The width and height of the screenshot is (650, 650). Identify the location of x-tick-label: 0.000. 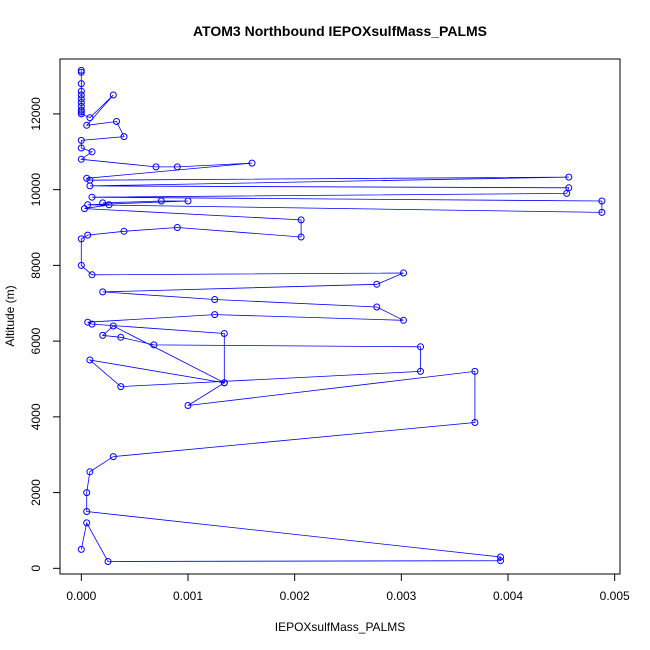
(81, 596).